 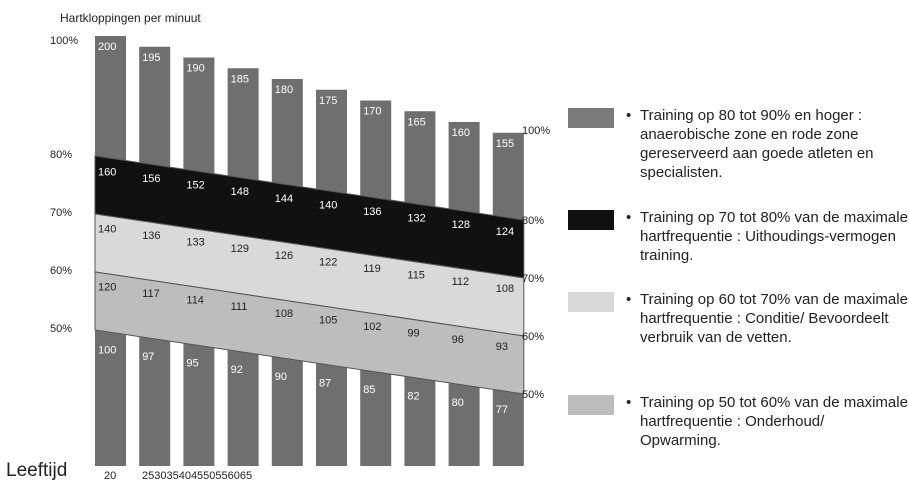 What do you see at coordinates (328, 101) in the screenshot?
I see `max-hr-label: 175` at bounding box center [328, 101].